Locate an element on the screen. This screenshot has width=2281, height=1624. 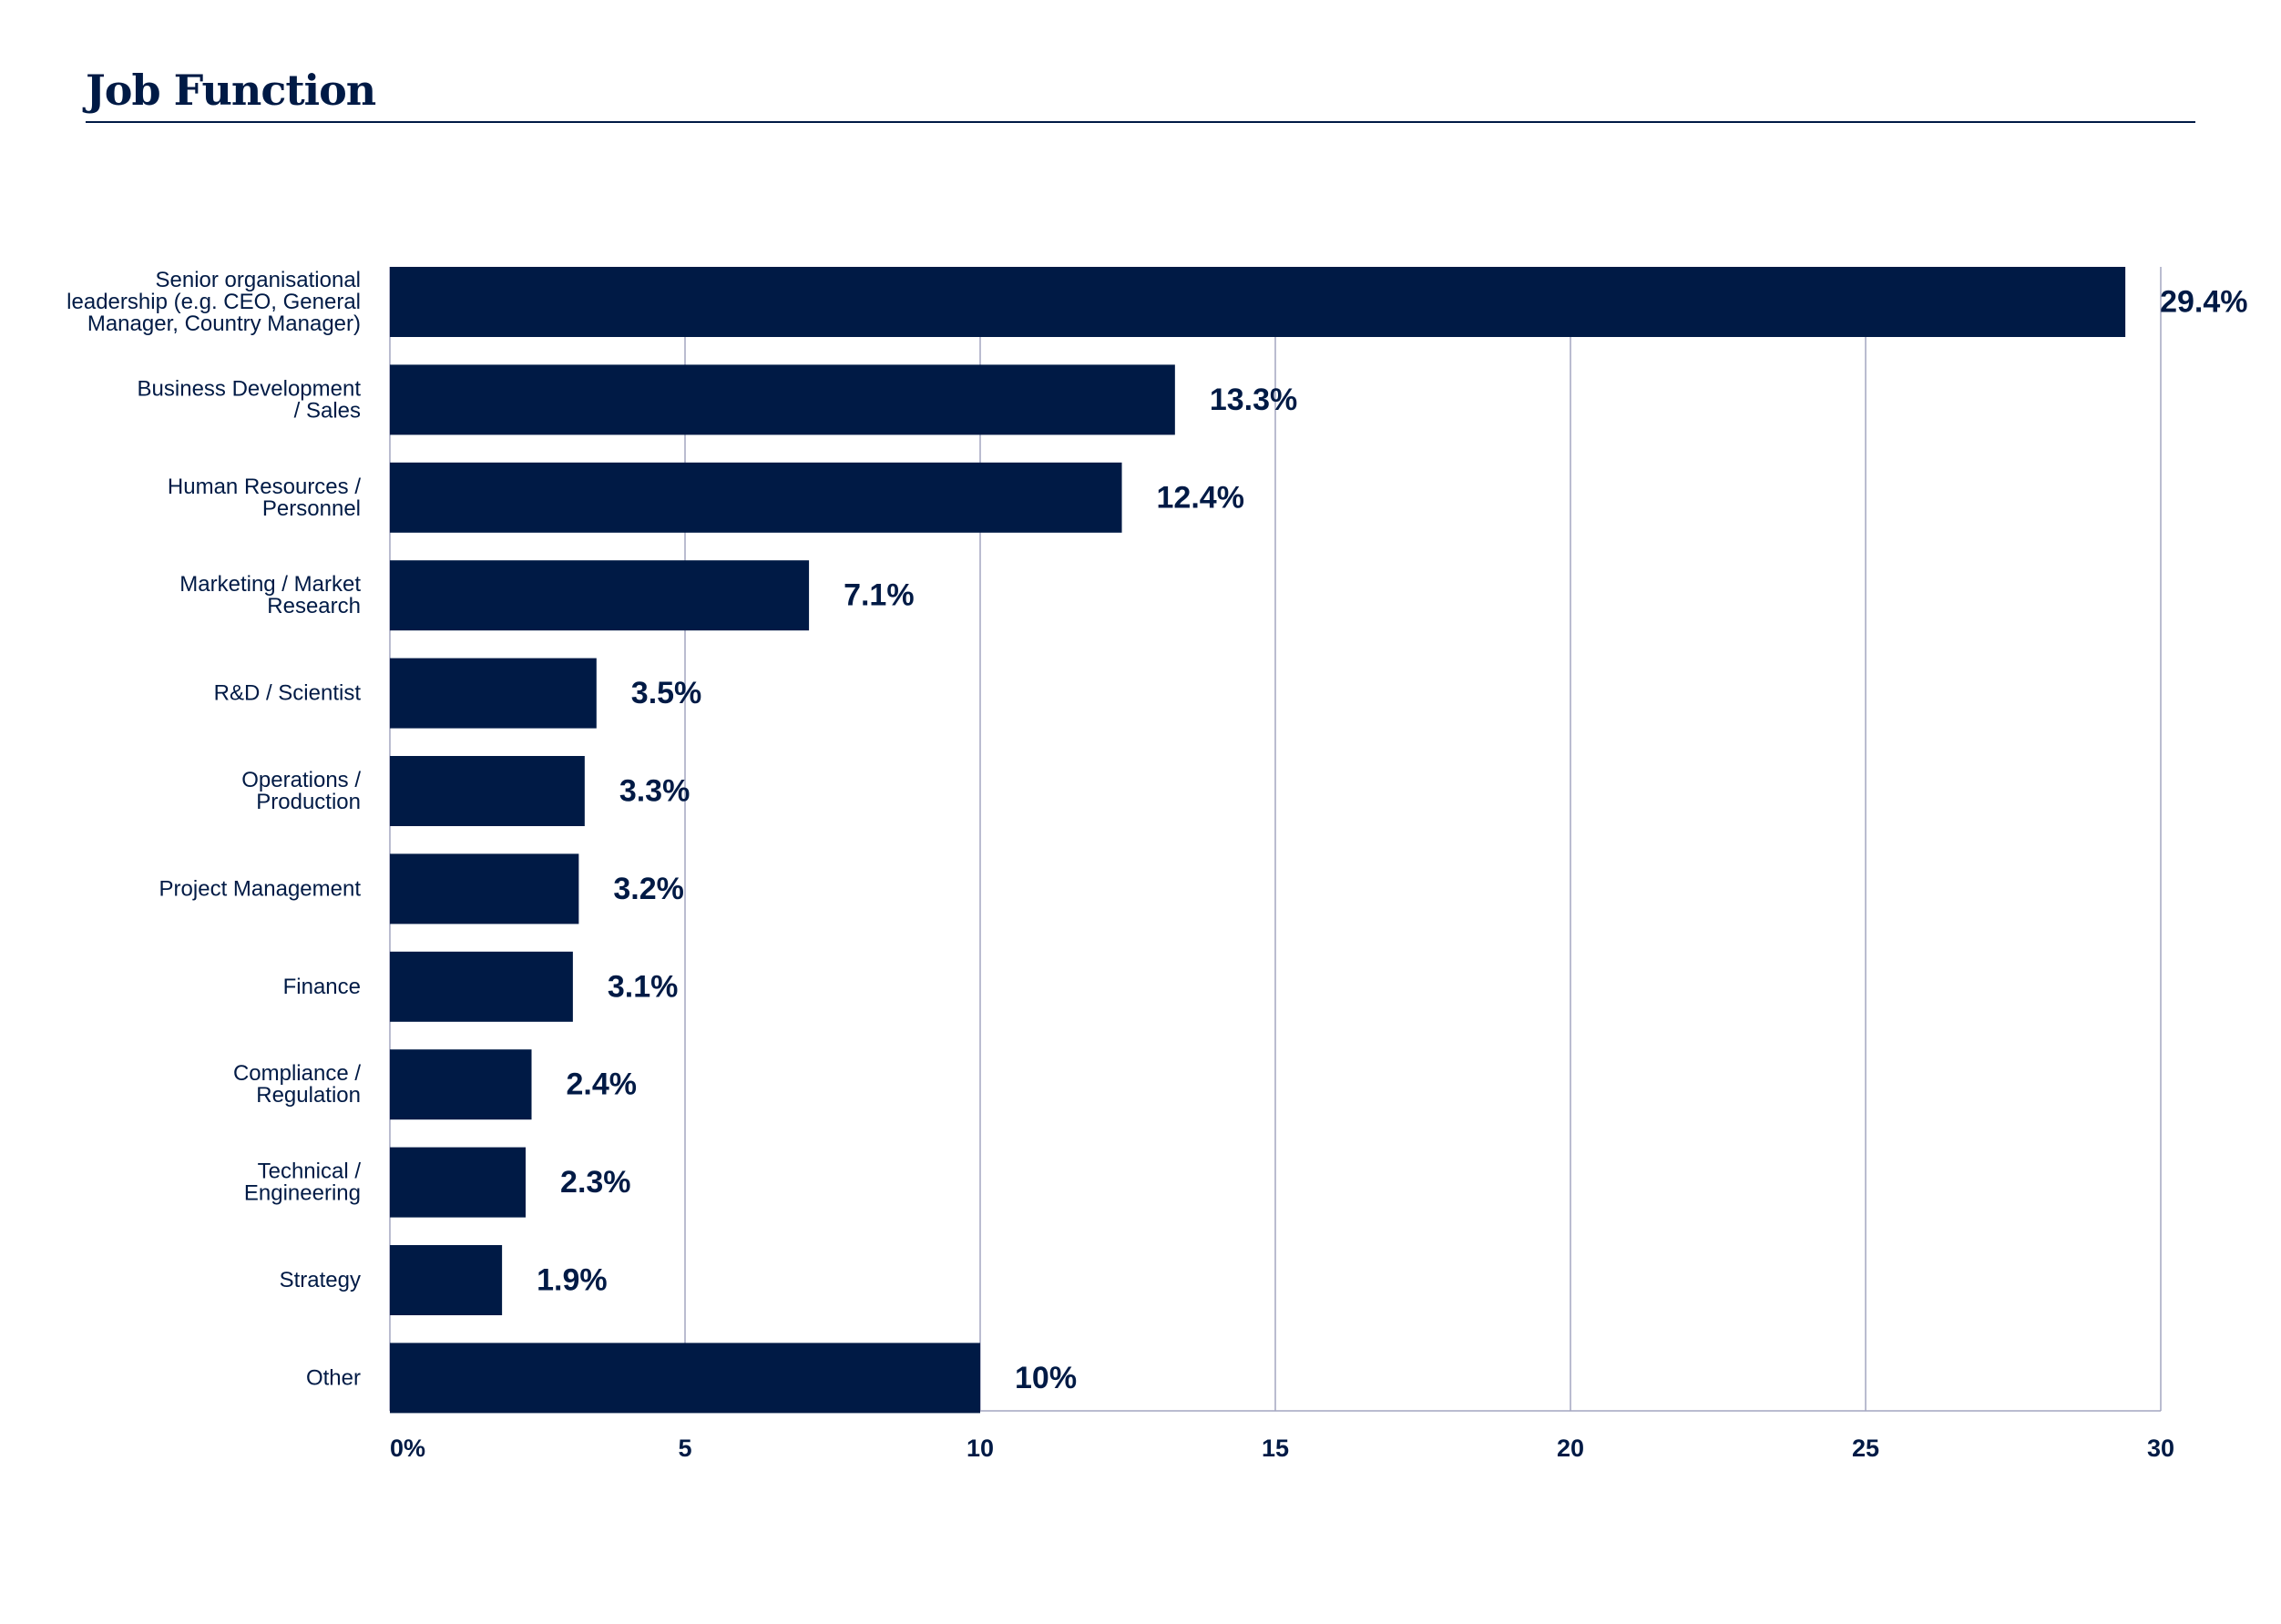
category-label-line: Business Development is located at coordinates (250, 388).